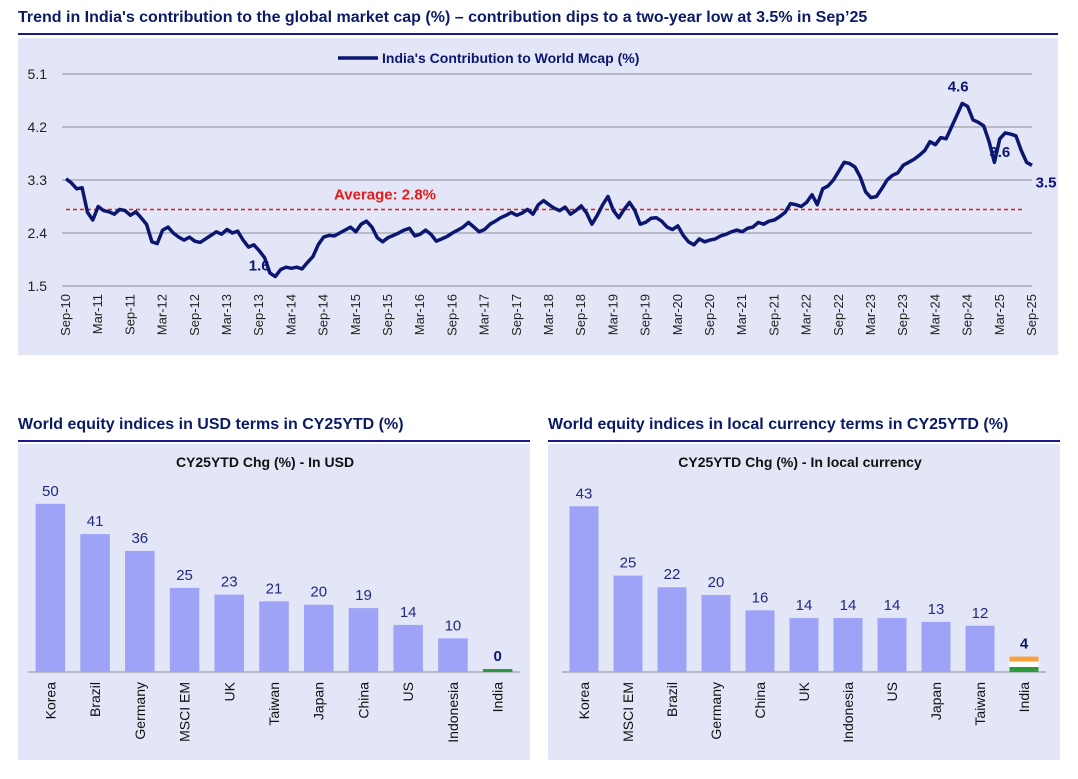 The width and height of the screenshot is (1078, 779). I want to click on bar-value-label: 4, so click(1024, 644).